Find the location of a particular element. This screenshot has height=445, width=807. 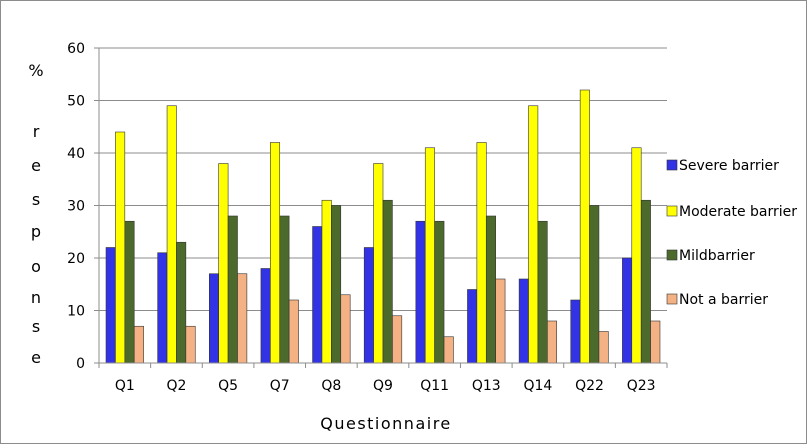

legend-label: Severe barrier is located at coordinates (729, 166).